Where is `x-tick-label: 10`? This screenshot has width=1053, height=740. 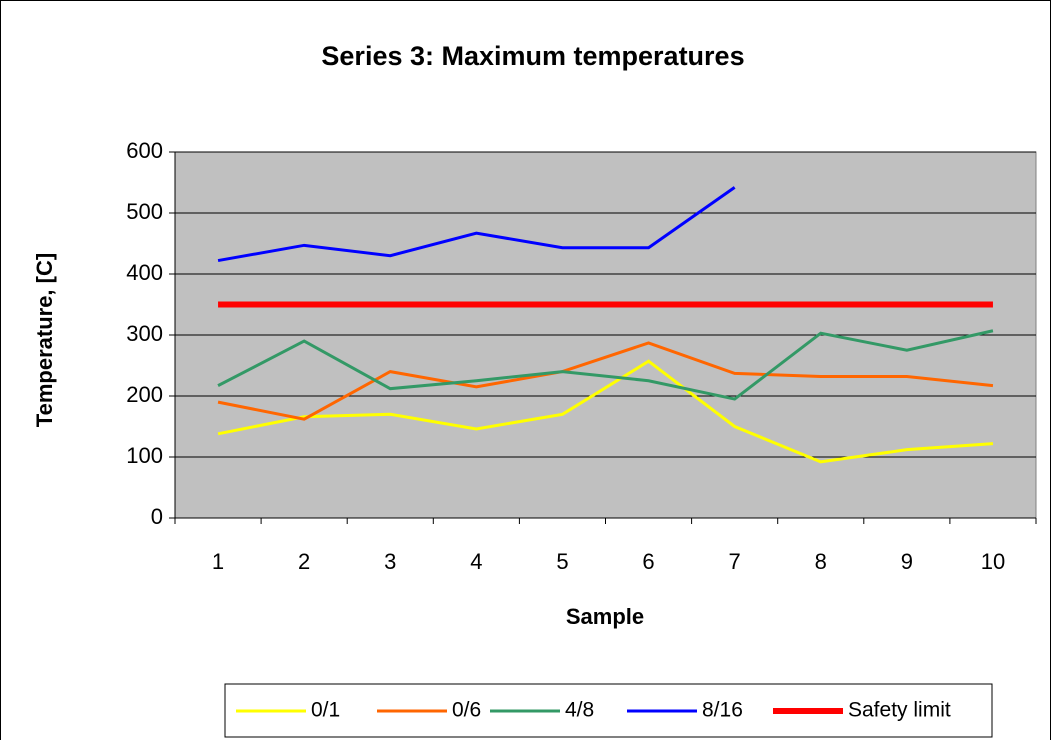
x-tick-label: 10 is located at coordinates (993, 561).